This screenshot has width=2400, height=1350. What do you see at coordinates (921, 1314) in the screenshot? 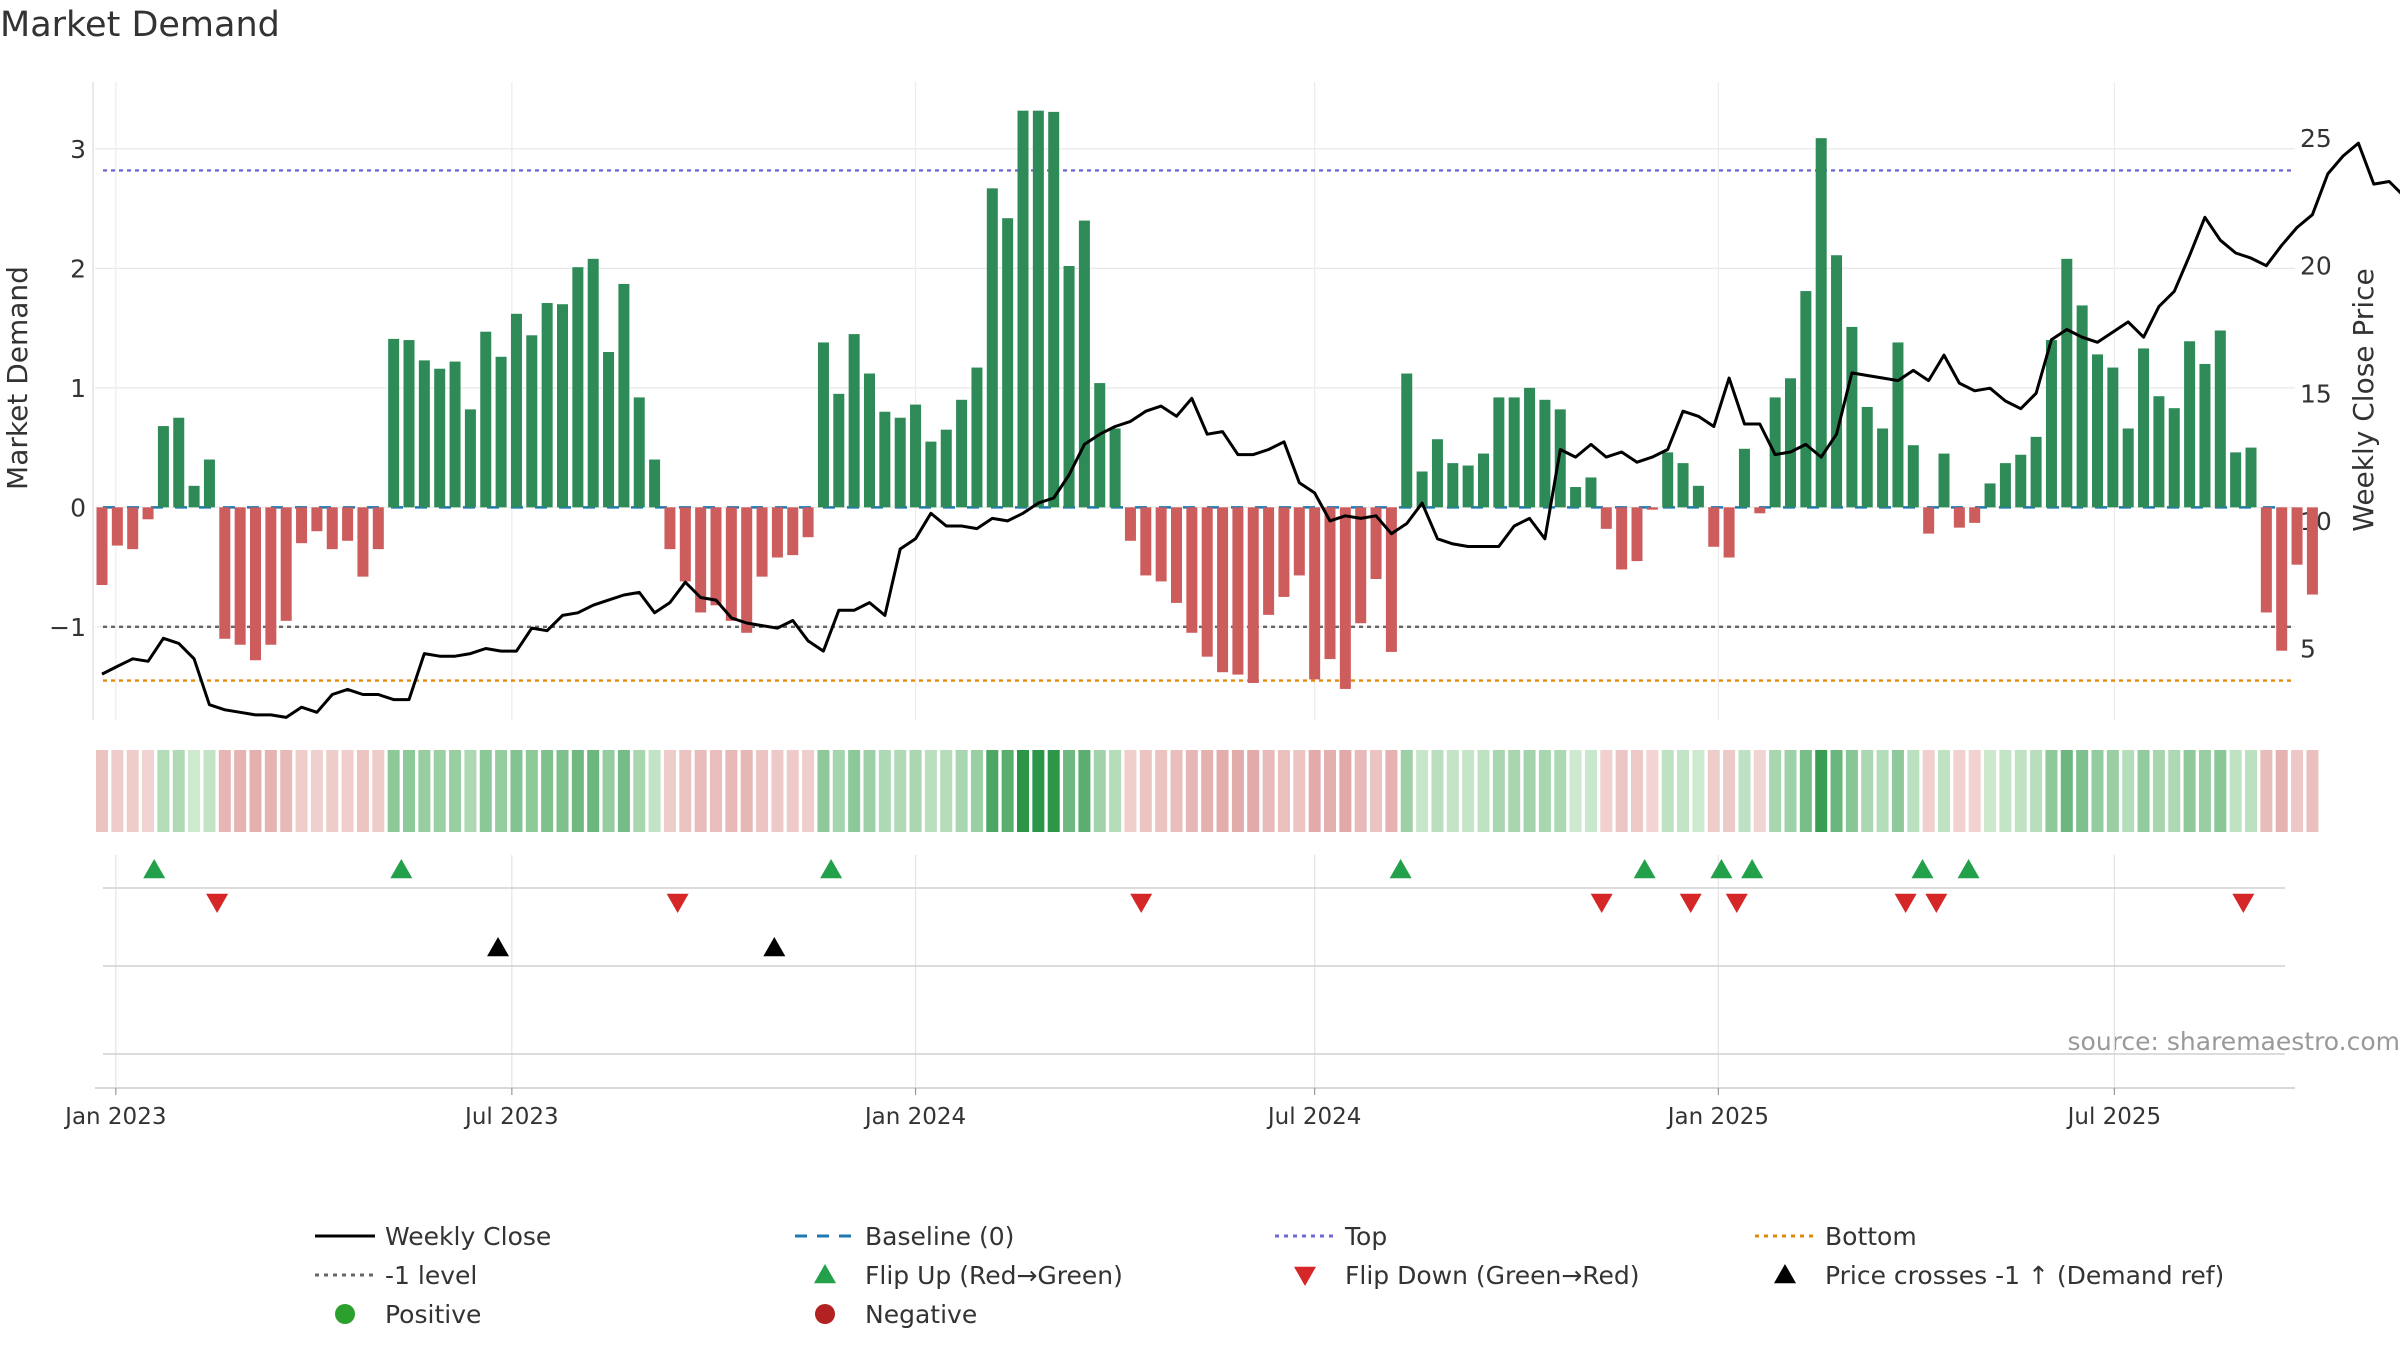
I see `legend-label: Negative` at bounding box center [921, 1314].